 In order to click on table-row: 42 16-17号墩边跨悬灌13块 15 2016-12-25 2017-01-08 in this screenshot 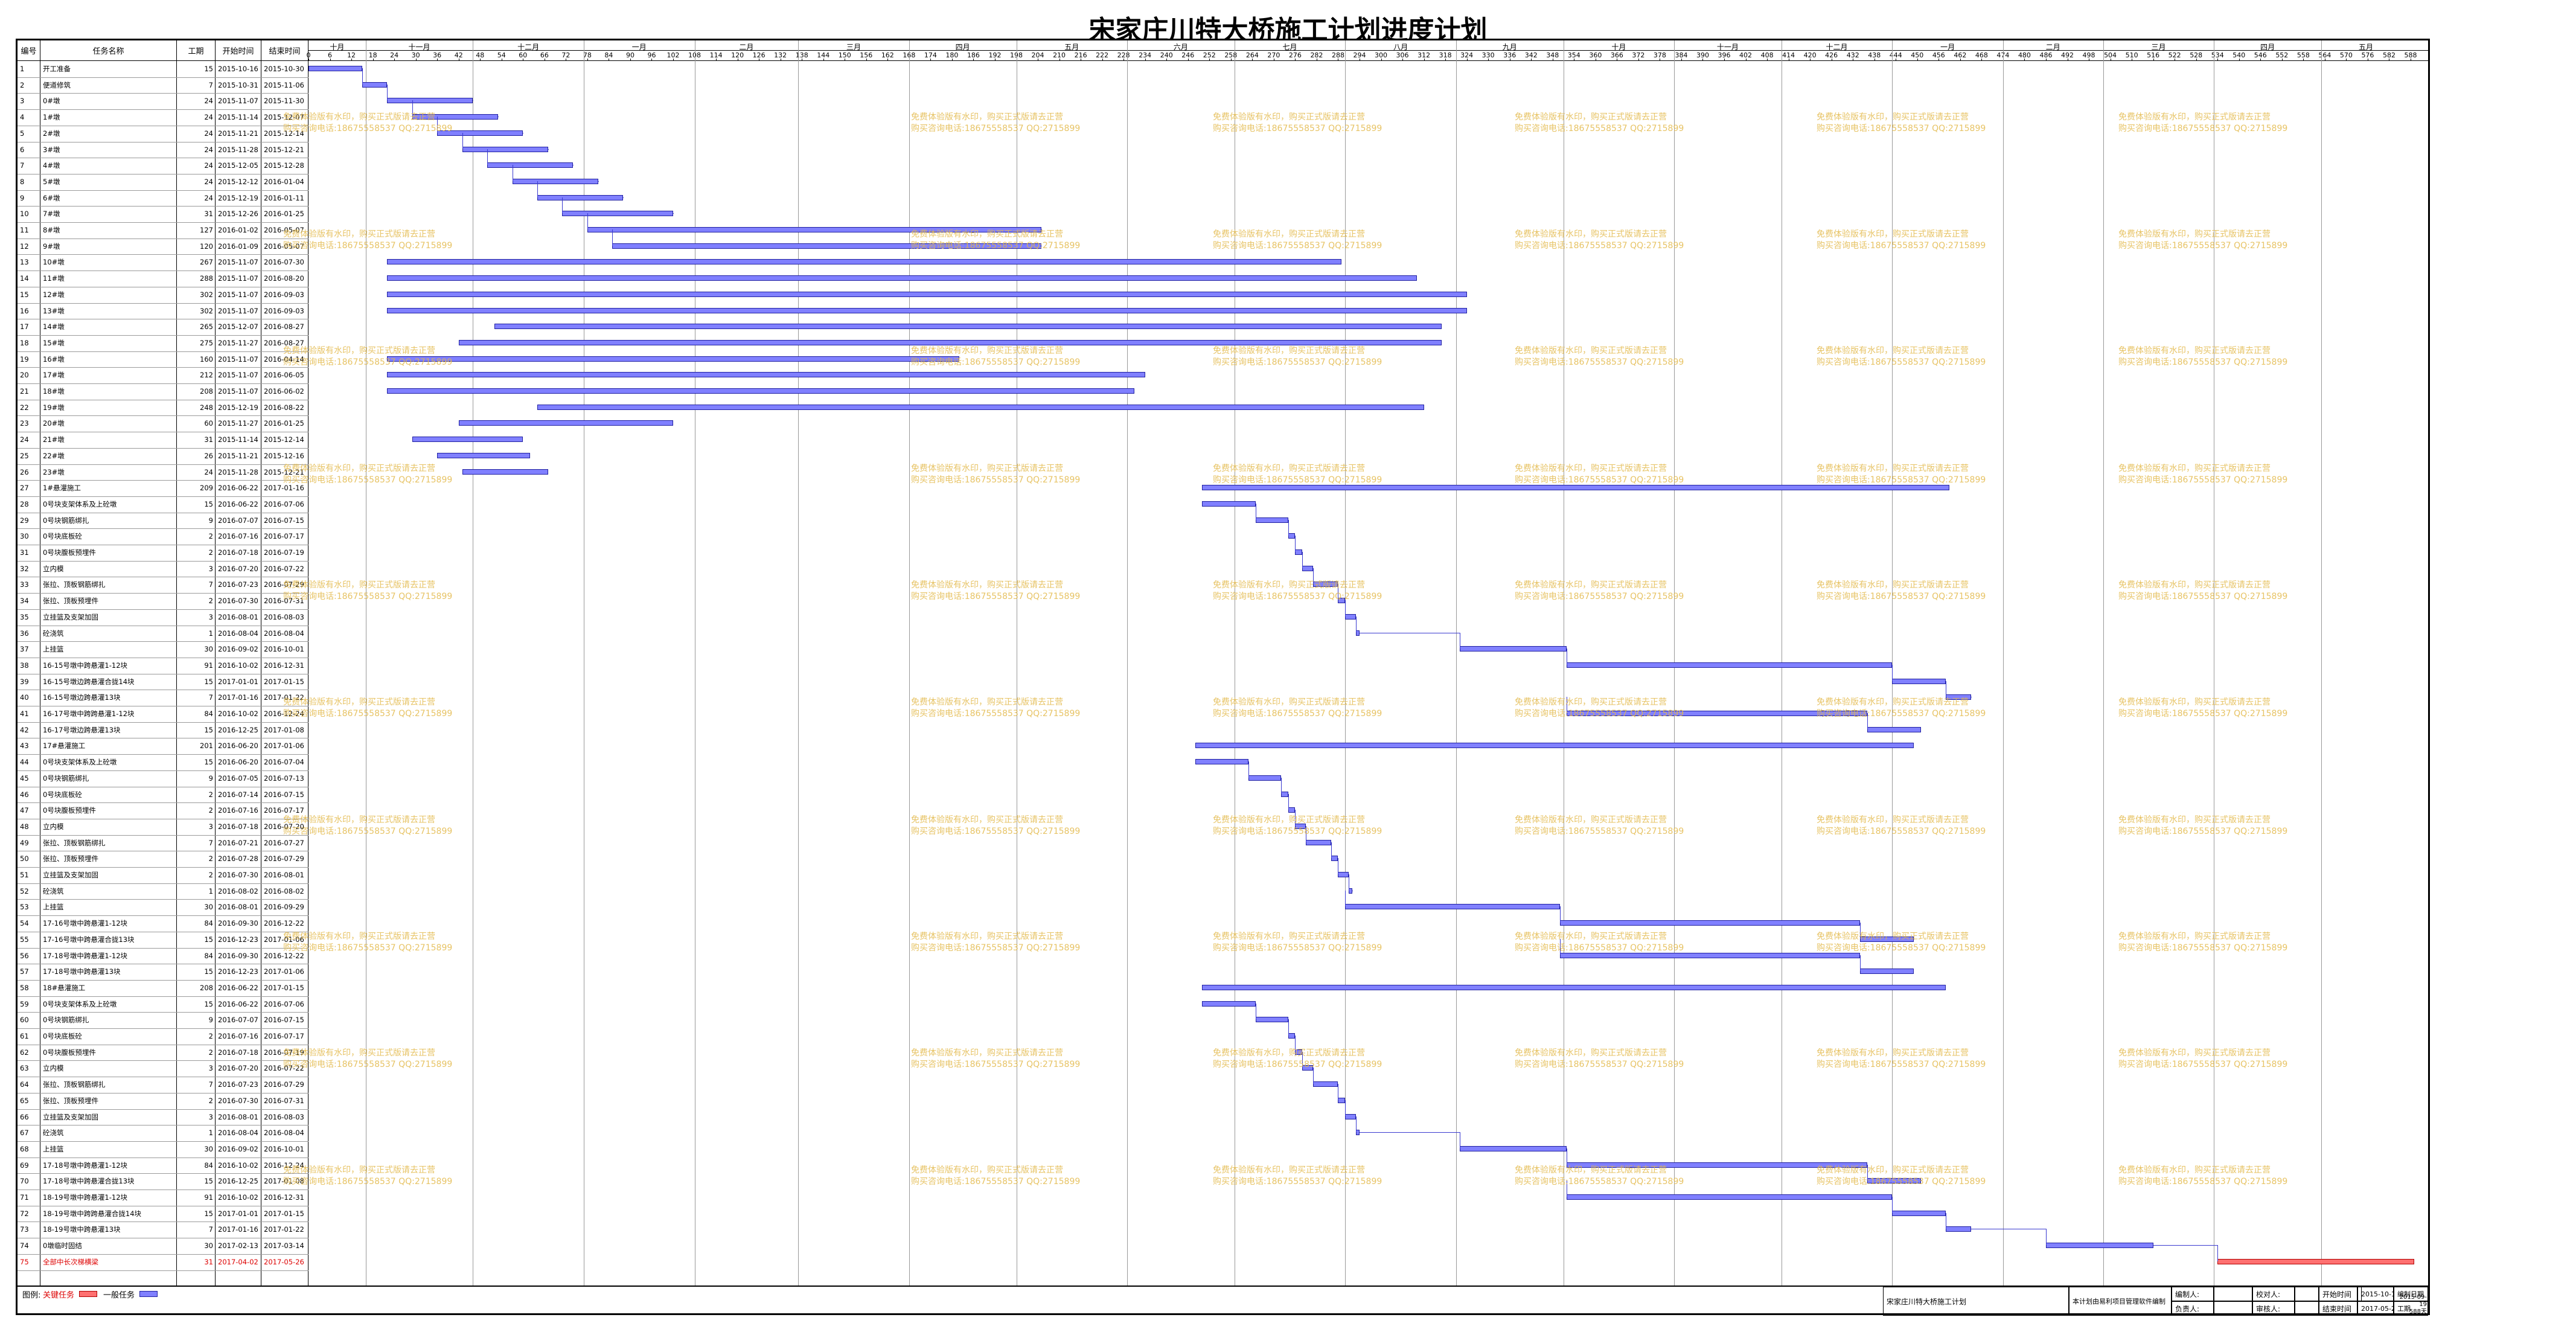, I will do `click(163, 730)`.